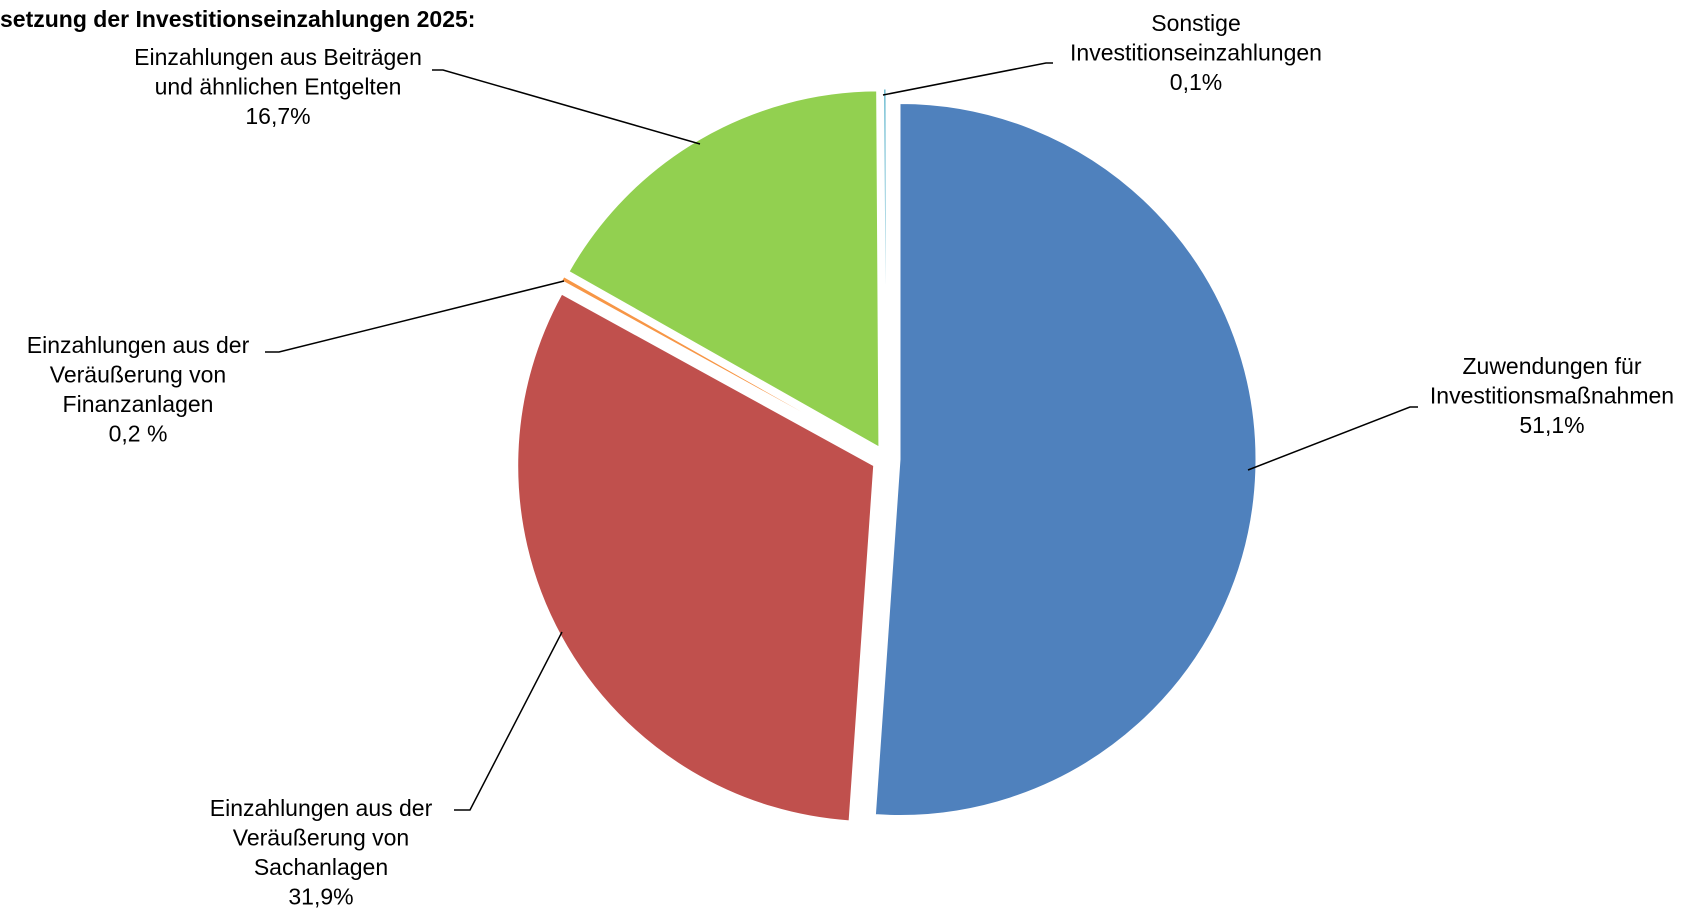  What do you see at coordinates (1551, 425) in the screenshot?
I see `value-label: 51,1%` at bounding box center [1551, 425].